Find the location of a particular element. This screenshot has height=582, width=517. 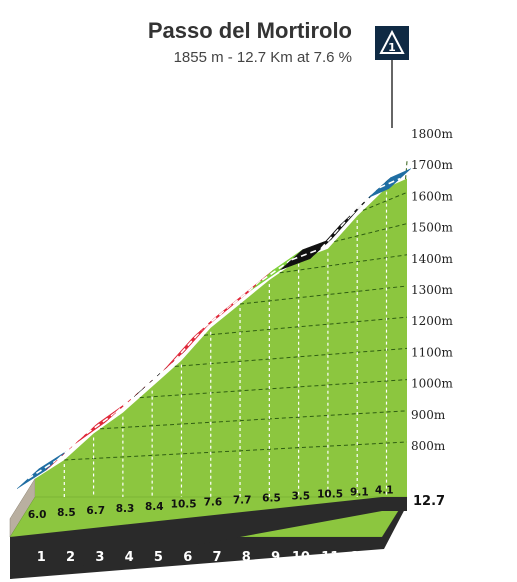

km-tick-label: 11 is located at coordinates (330, 557).